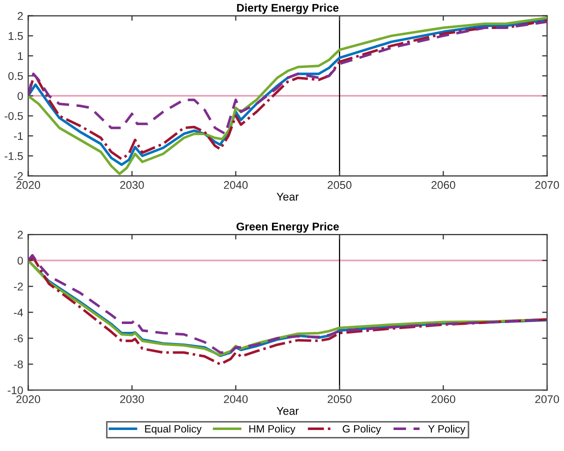 This screenshot has height=451, width=564. Describe the element at coordinates (15, 36) in the screenshot. I see `y-tick-label: 1.5` at that location.